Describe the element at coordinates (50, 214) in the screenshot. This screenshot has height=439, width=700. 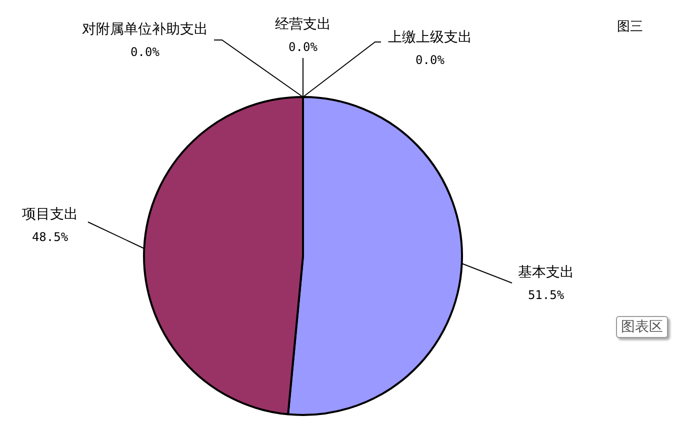
I see `slice-label: 项目支出` at that location.